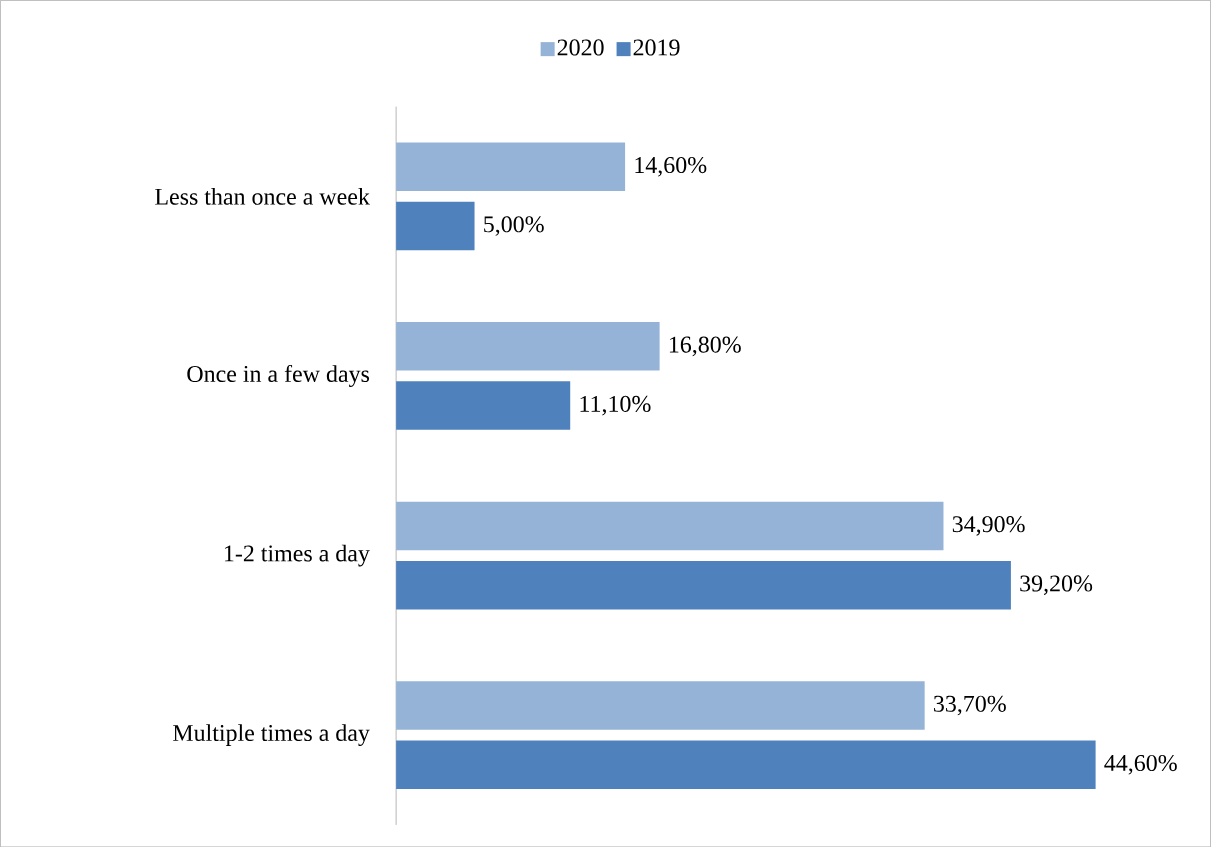 The height and width of the screenshot is (847, 1211). I want to click on data-label: 11,10%, so click(615, 405).